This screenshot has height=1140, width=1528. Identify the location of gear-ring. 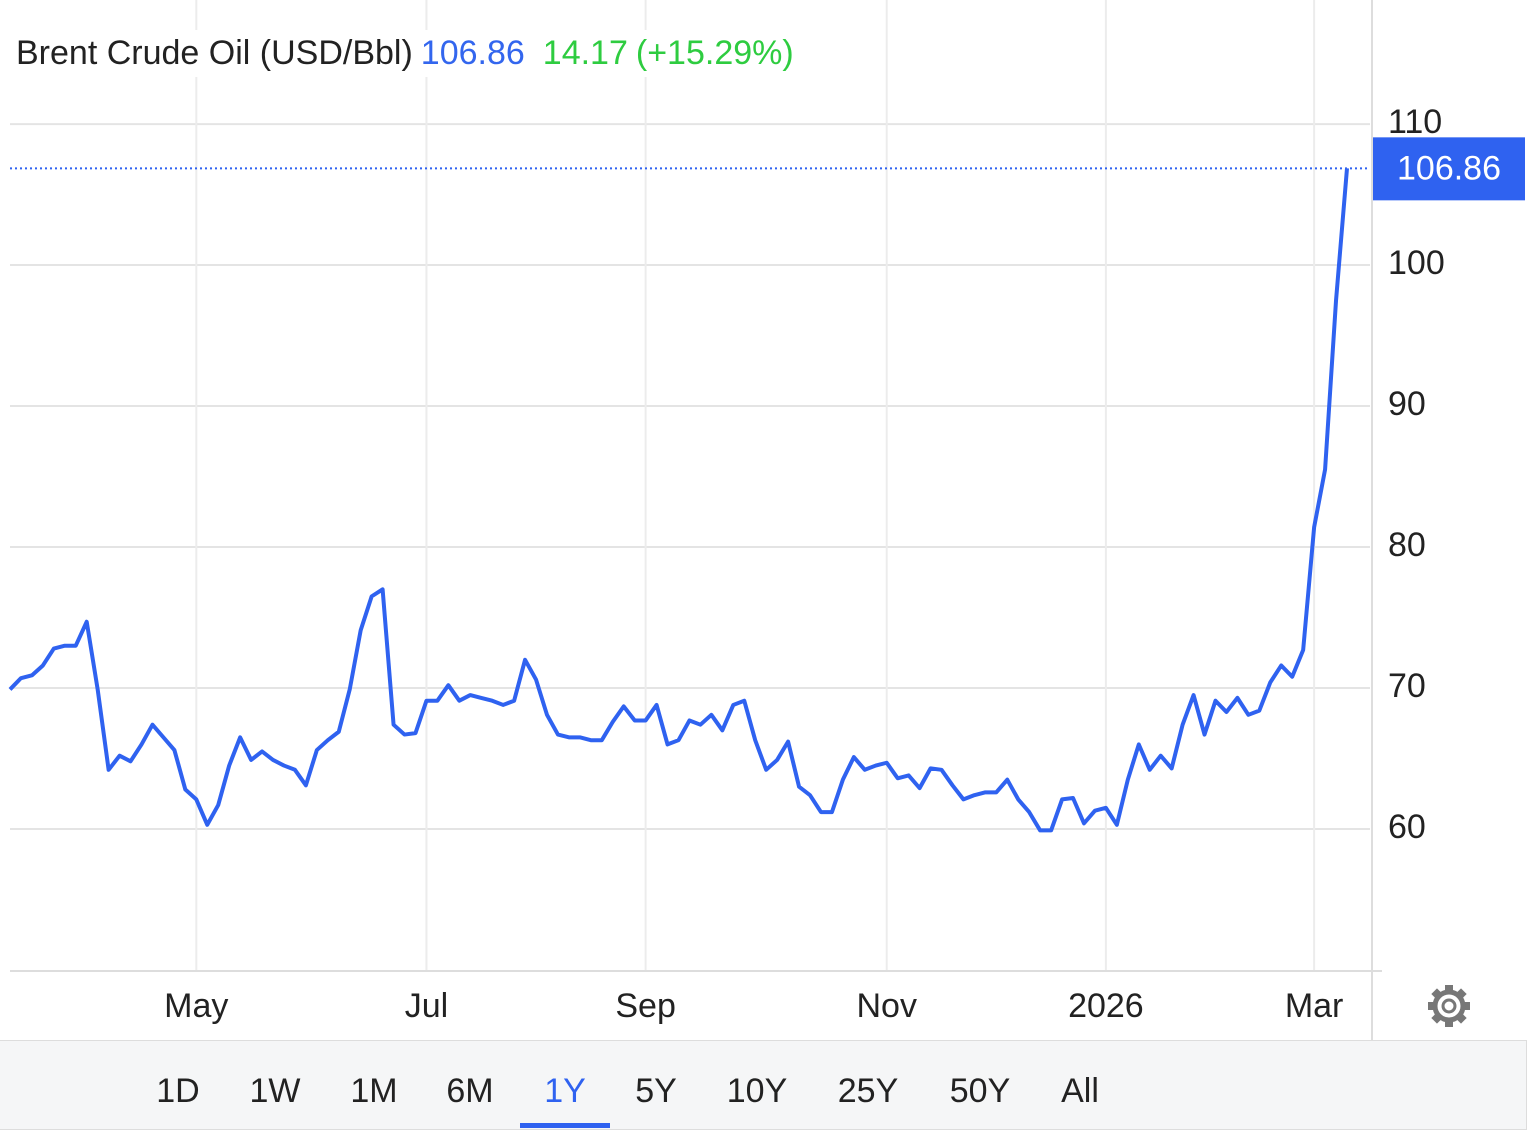
(1449, 1006).